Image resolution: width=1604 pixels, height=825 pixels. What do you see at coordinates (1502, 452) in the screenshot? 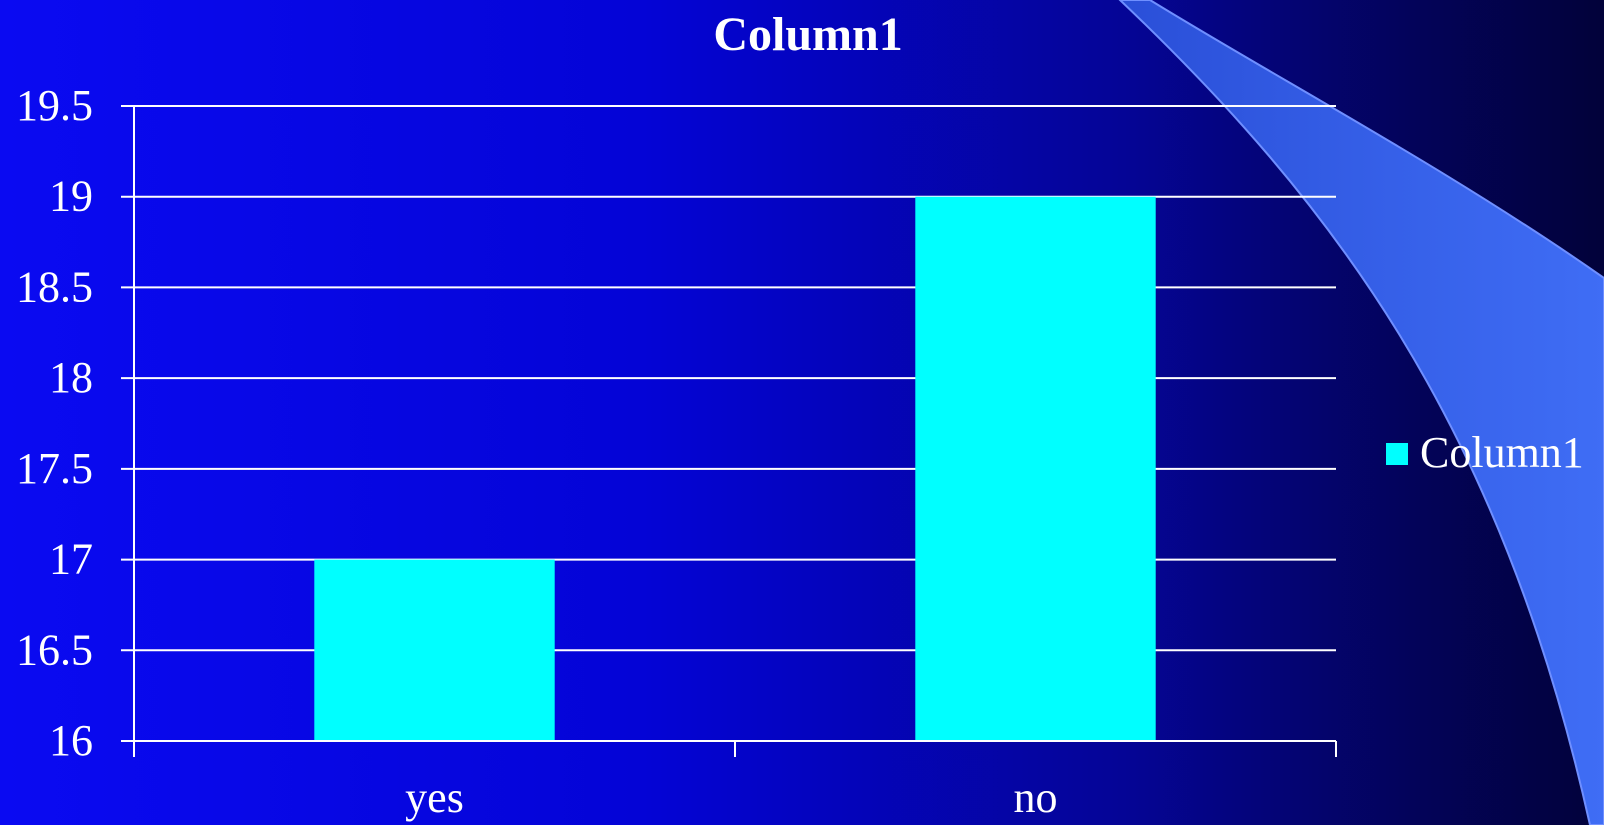
I see `legend-label: Column1` at bounding box center [1502, 452].